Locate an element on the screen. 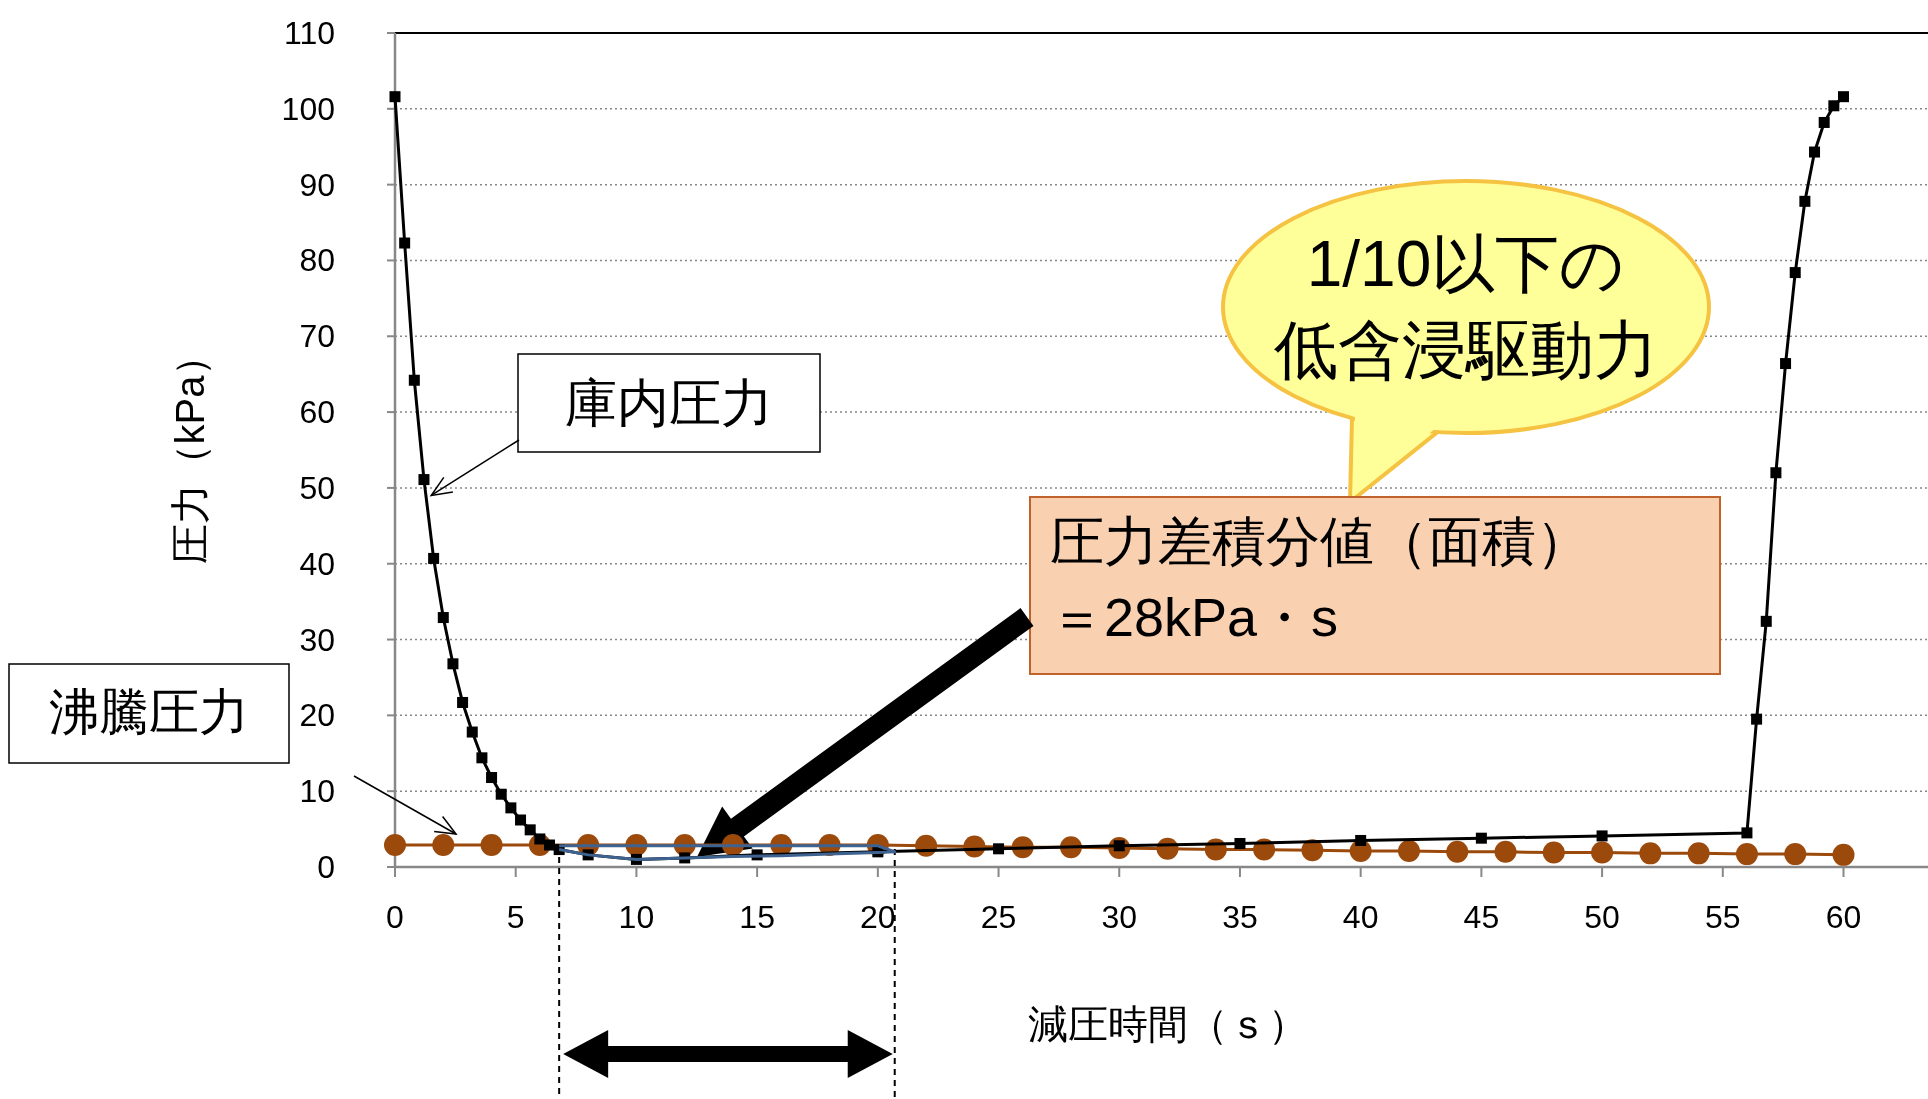  annotation: 1/10以下の is located at coordinates (1466, 264).